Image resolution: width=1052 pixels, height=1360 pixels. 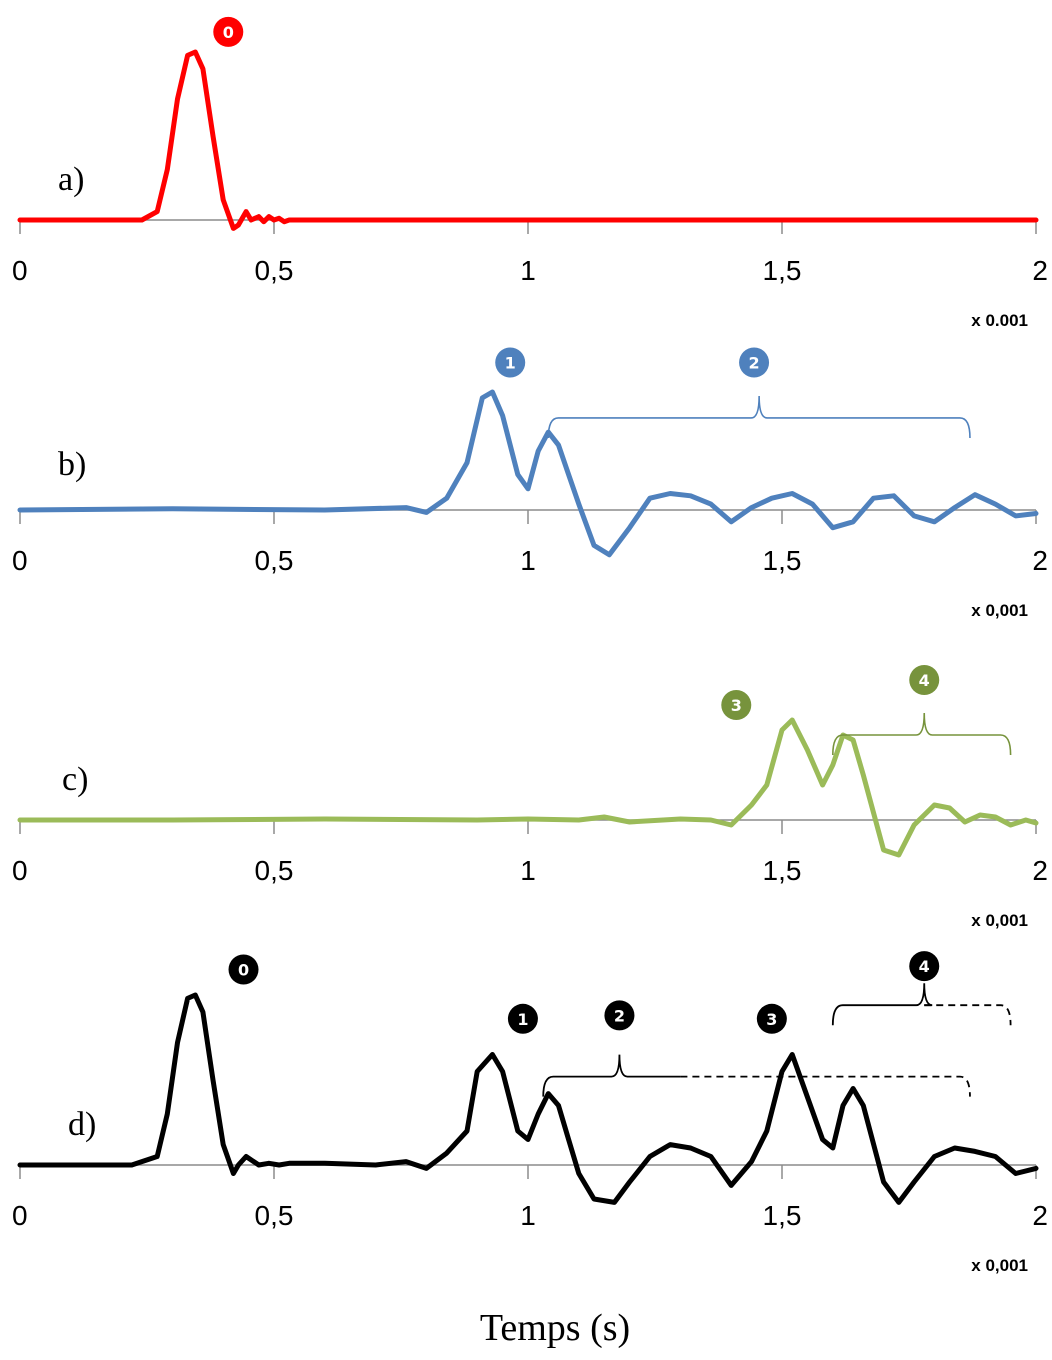 What do you see at coordinates (71, 179) in the screenshot?
I see `panel-label: a)` at bounding box center [71, 179].